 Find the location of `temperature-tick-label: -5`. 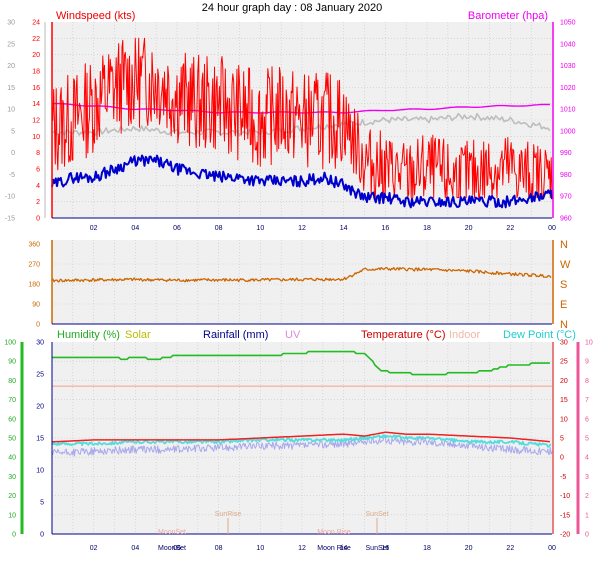

temperature-tick-label: -5 is located at coordinates (563, 477).